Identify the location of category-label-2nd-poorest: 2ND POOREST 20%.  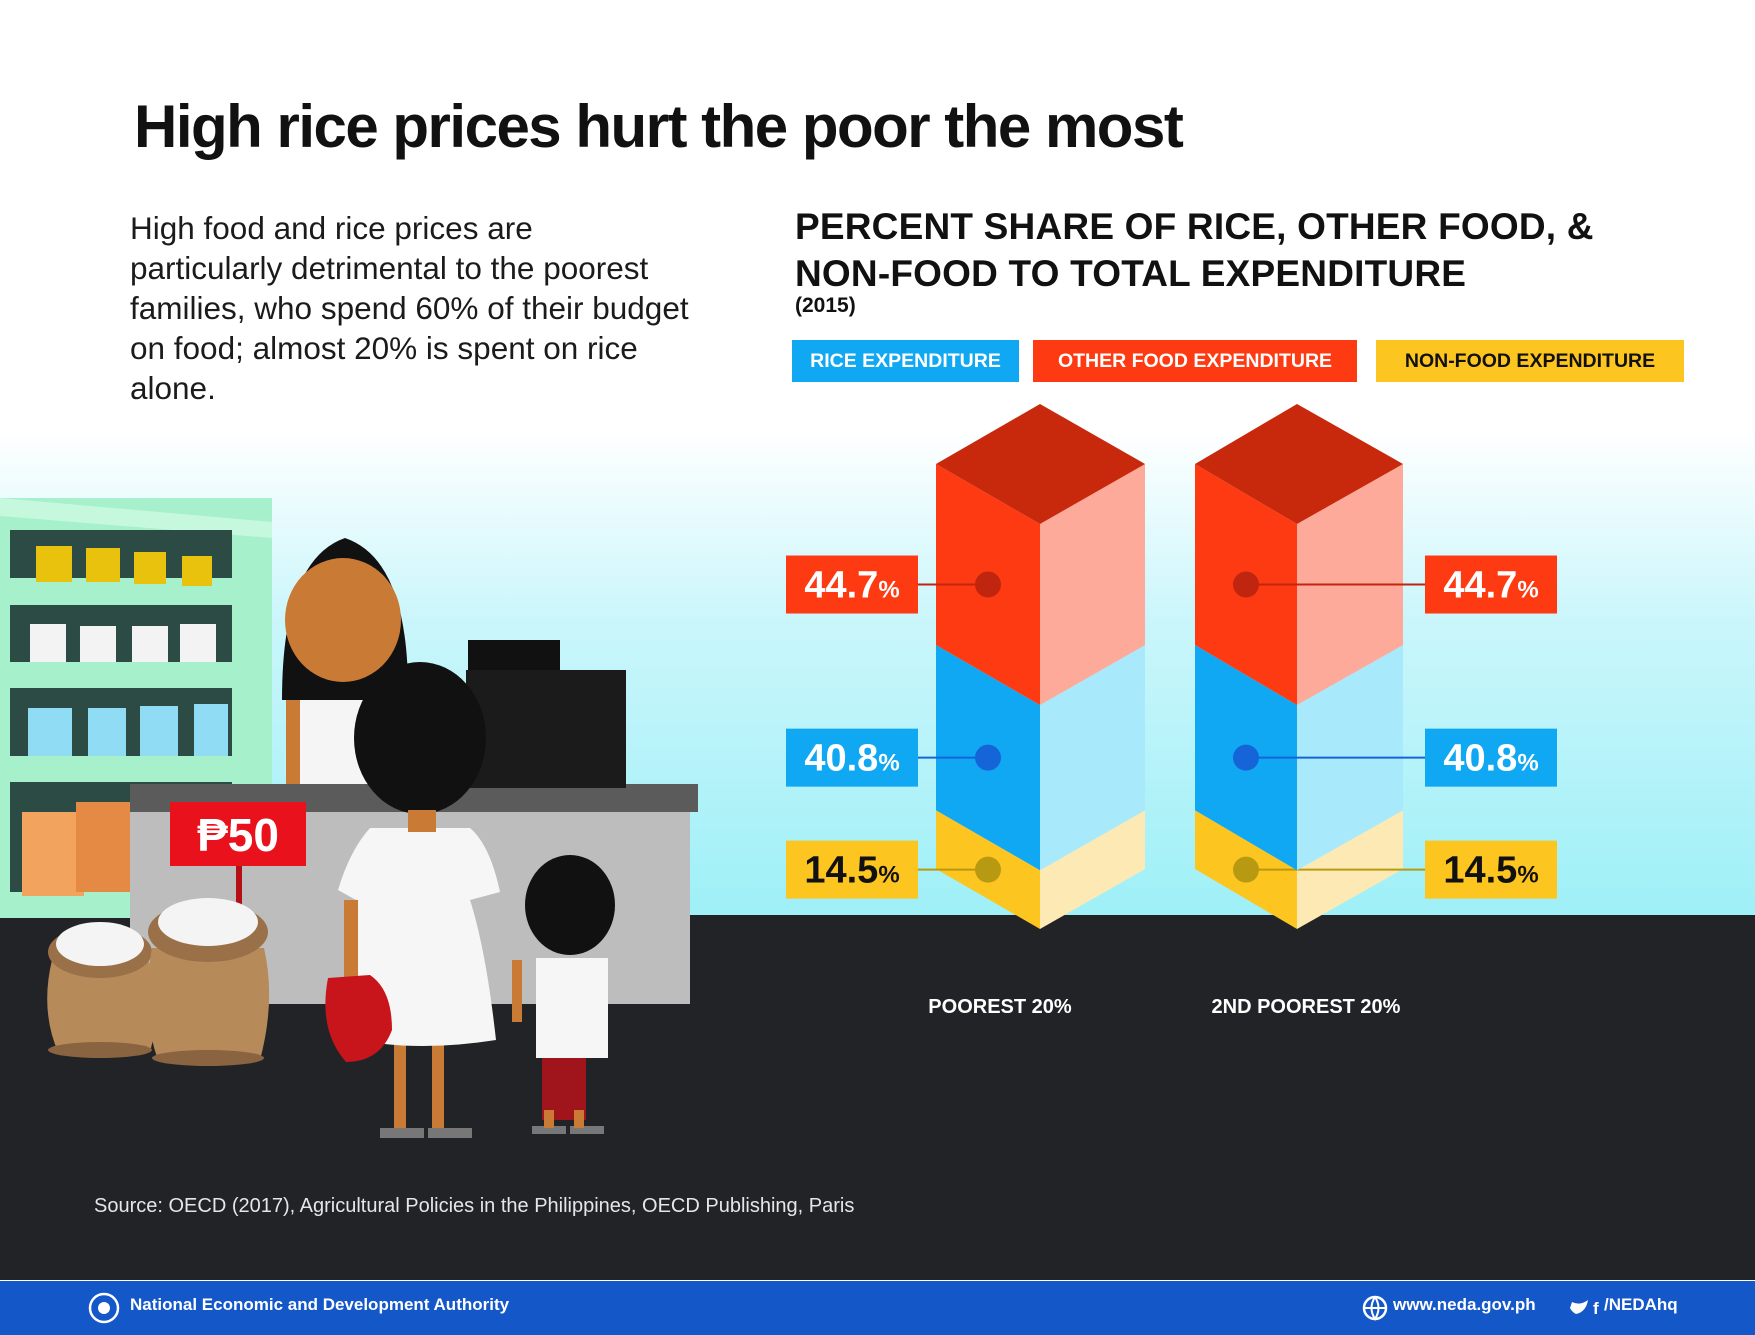
(1306, 1007).